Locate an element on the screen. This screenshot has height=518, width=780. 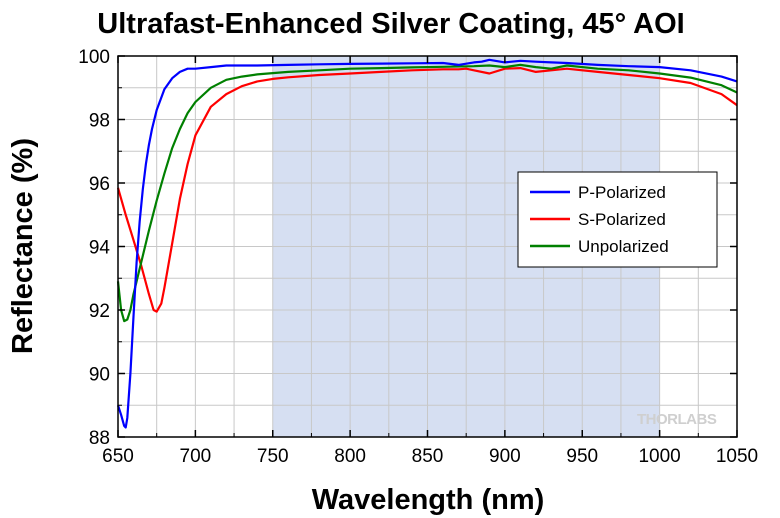
legend-label: S-Polarized is located at coordinates (622, 219).